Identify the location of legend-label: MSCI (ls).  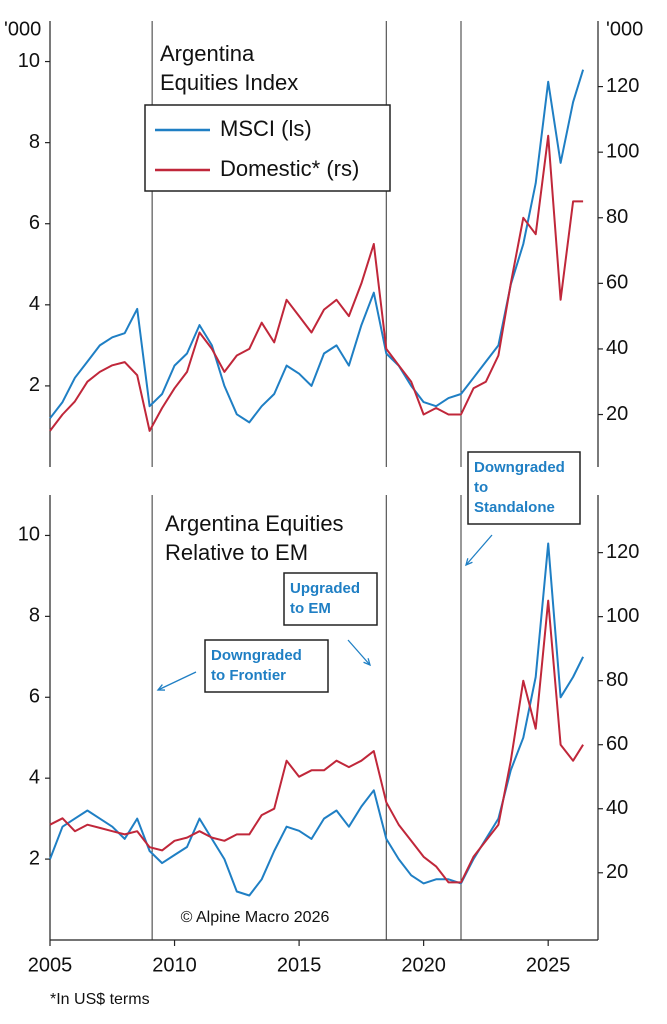
(266, 128).